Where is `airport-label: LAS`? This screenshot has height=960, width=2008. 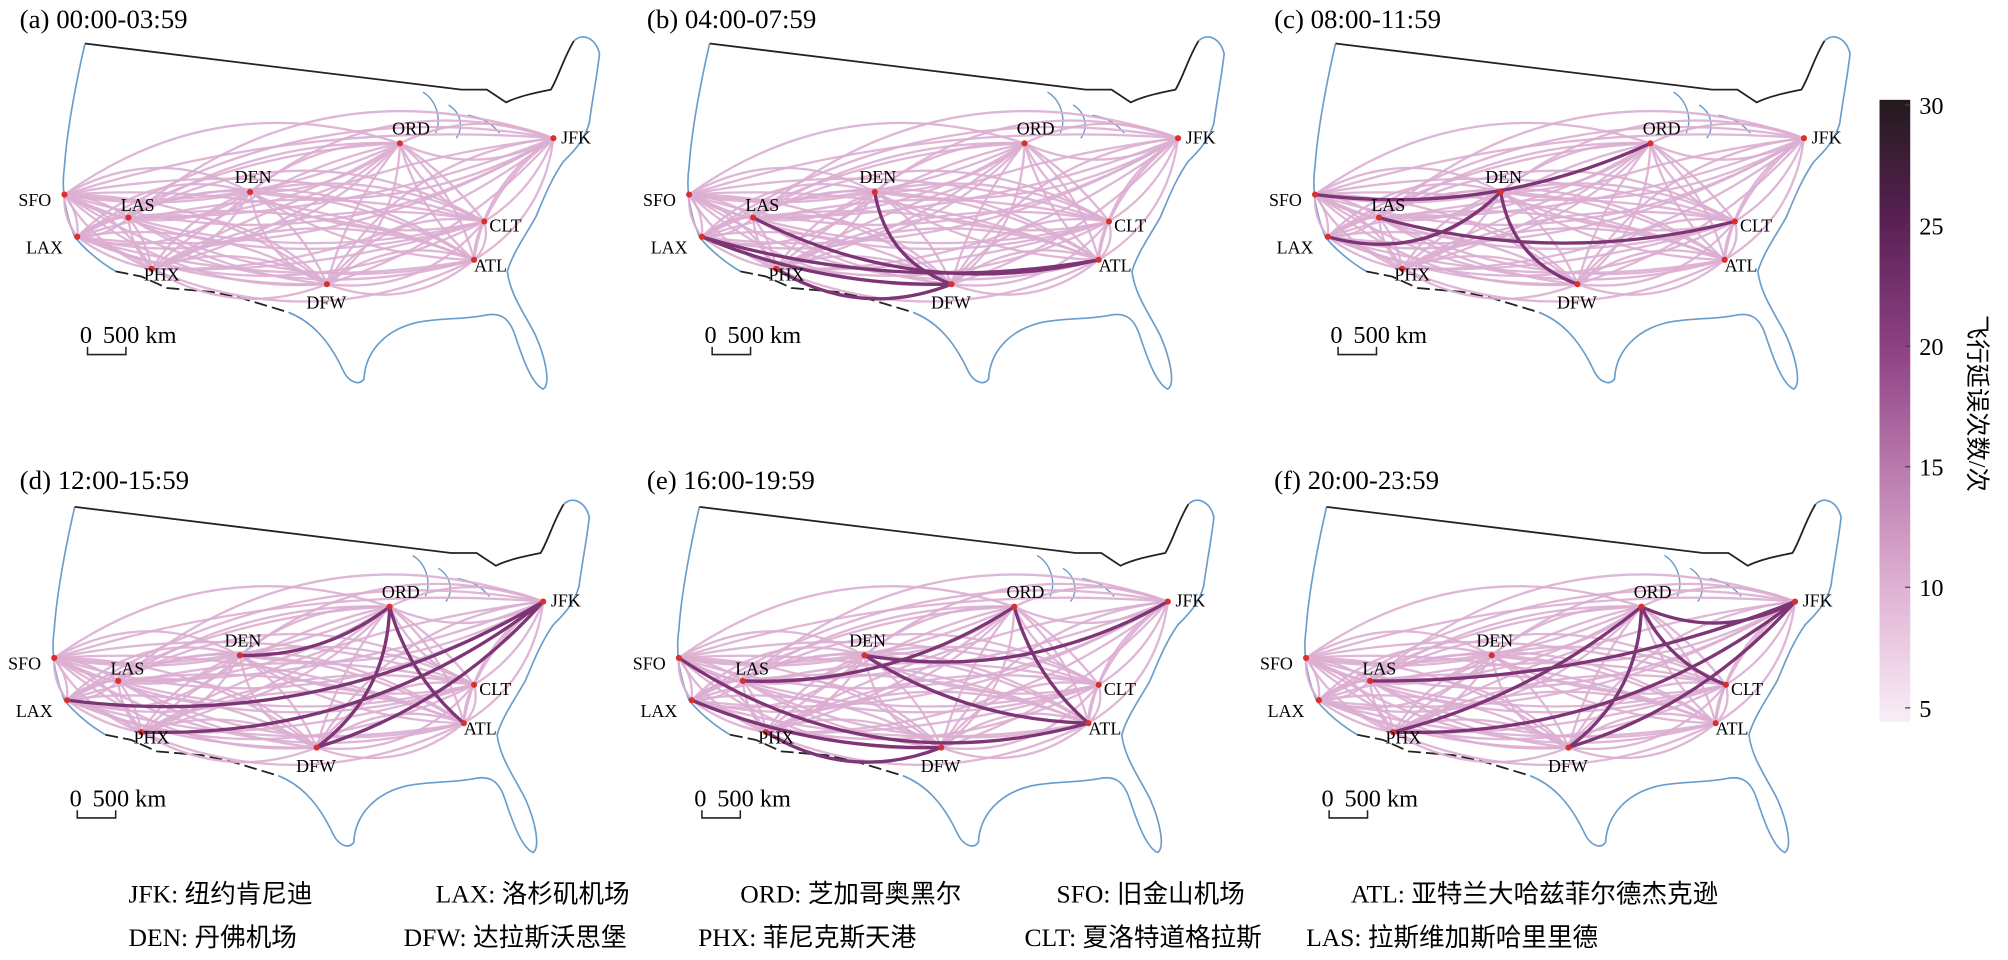
airport-label: LAS is located at coordinates (1388, 205).